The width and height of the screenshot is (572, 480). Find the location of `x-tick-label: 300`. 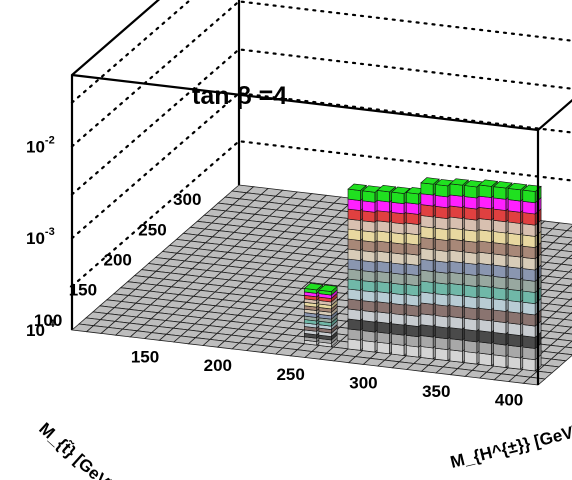

x-tick-label: 300 is located at coordinates (363, 382).